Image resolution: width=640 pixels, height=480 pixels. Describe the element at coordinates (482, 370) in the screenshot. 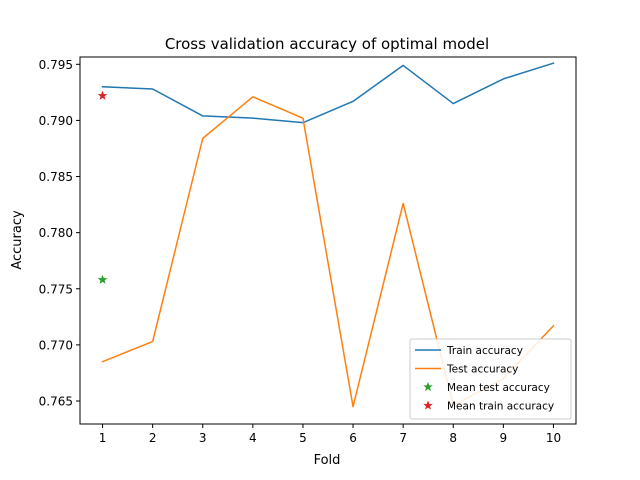

I see `legend-label-1: Test accuracy` at that location.